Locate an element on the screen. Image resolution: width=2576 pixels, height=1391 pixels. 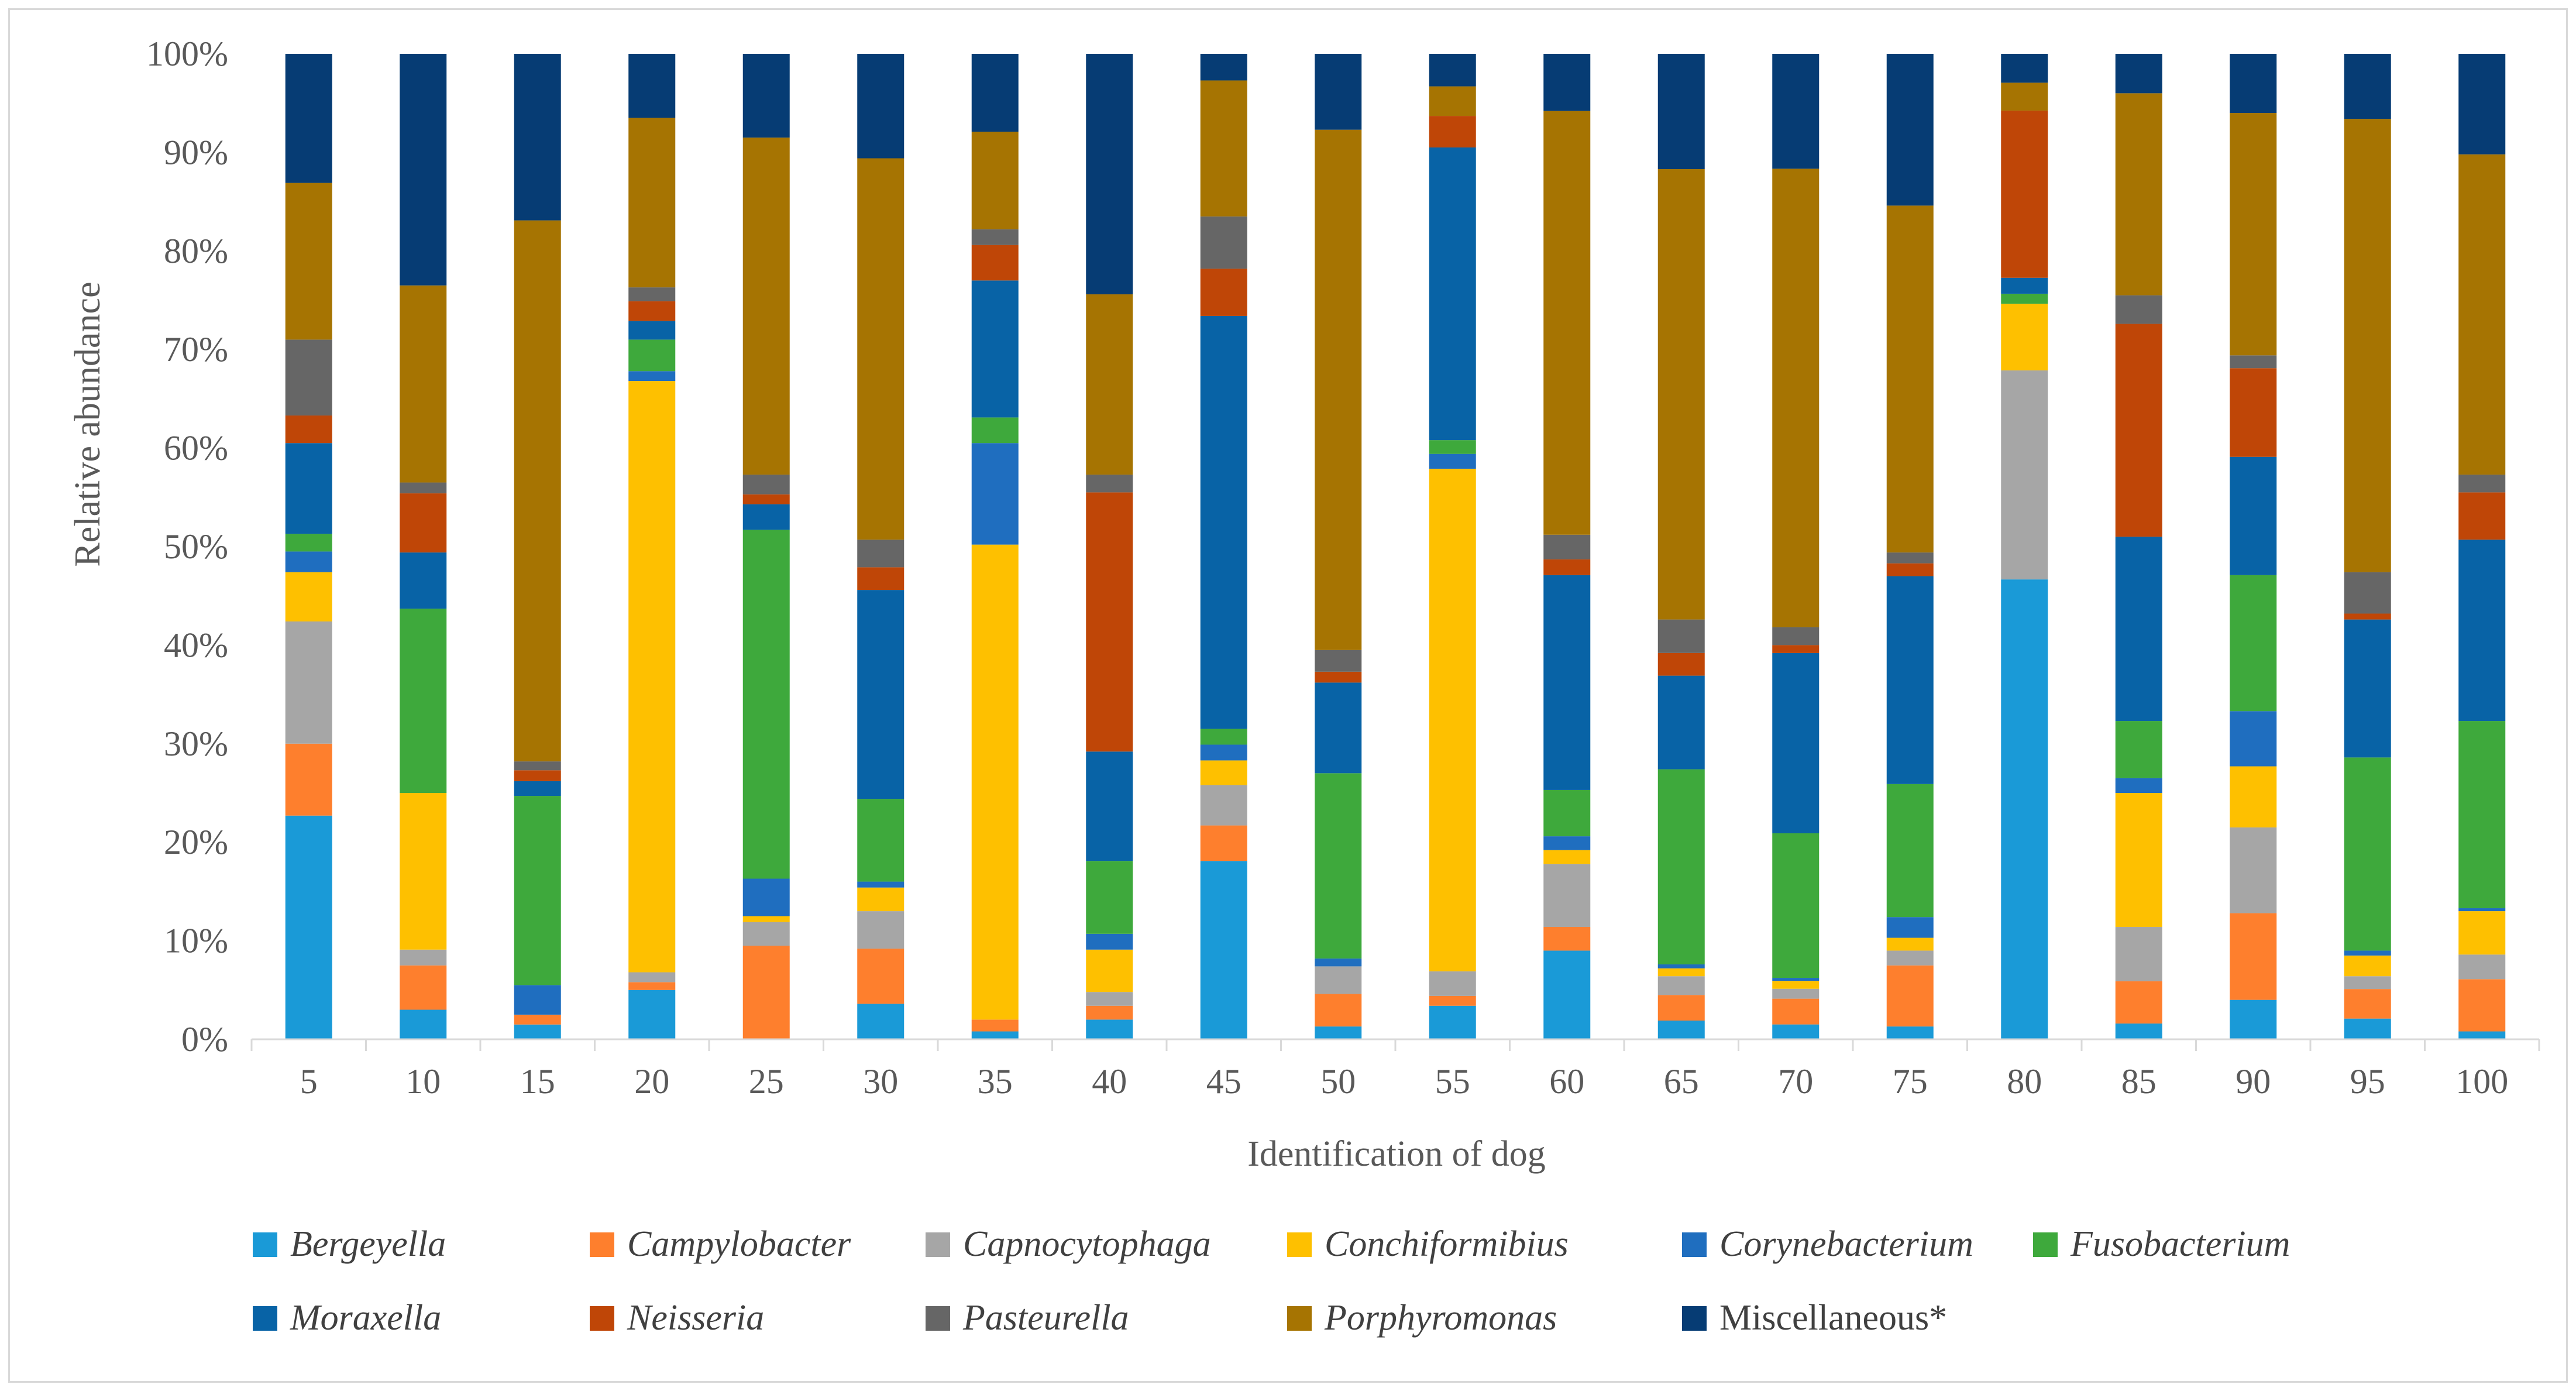
legend-label: Moraxella is located at coordinates (366, 1318).